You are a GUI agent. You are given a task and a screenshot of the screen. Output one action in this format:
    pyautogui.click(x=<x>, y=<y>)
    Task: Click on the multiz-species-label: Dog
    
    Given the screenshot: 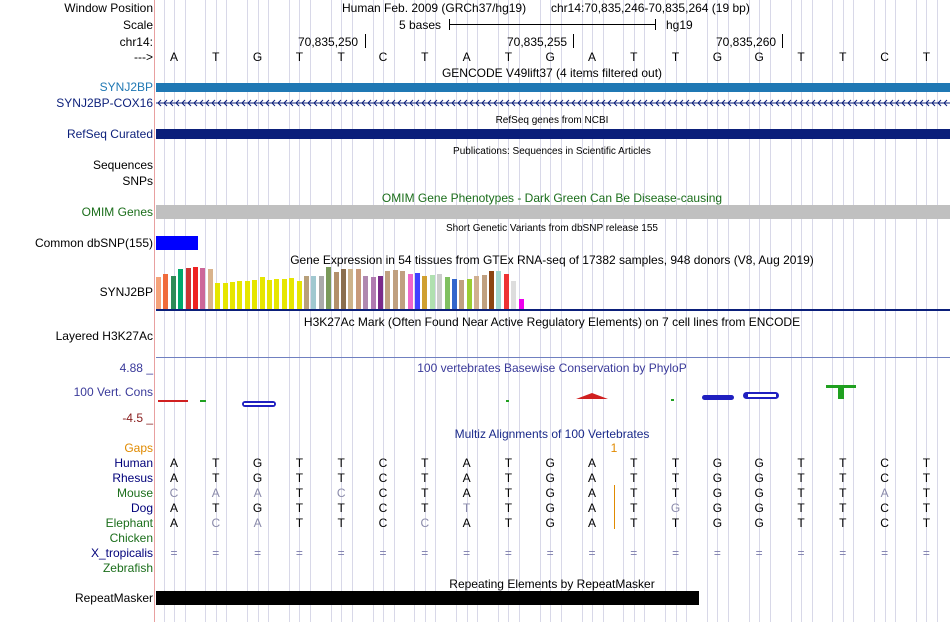 What is the action you would take?
    pyautogui.click(x=141, y=508)
    